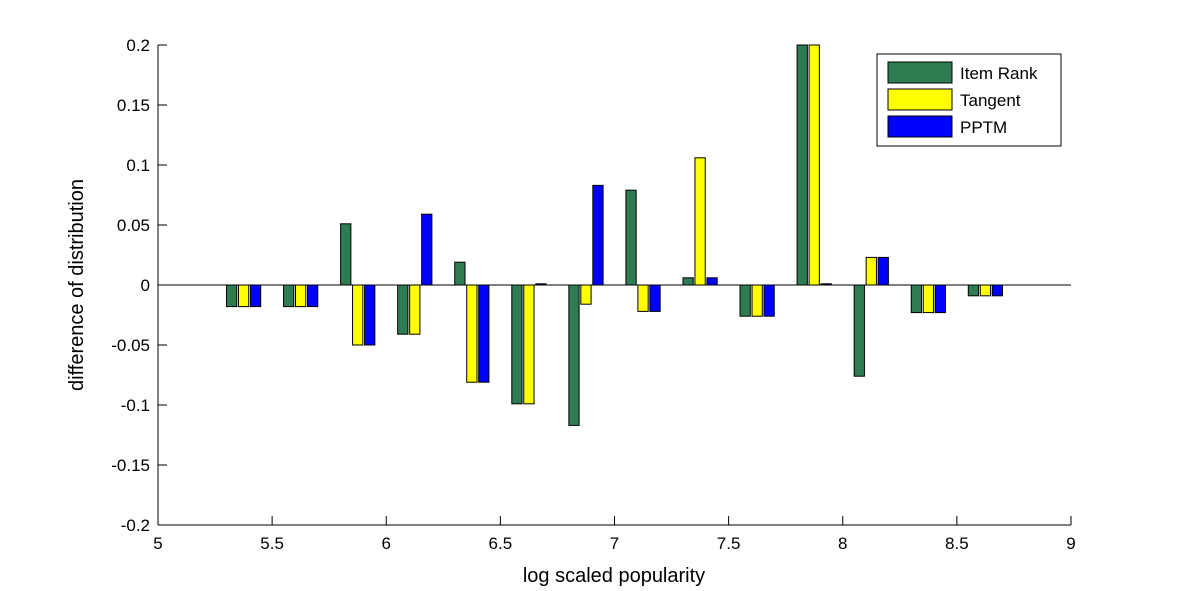  I want to click on x-tick-label: 5.5, so click(272, 543).